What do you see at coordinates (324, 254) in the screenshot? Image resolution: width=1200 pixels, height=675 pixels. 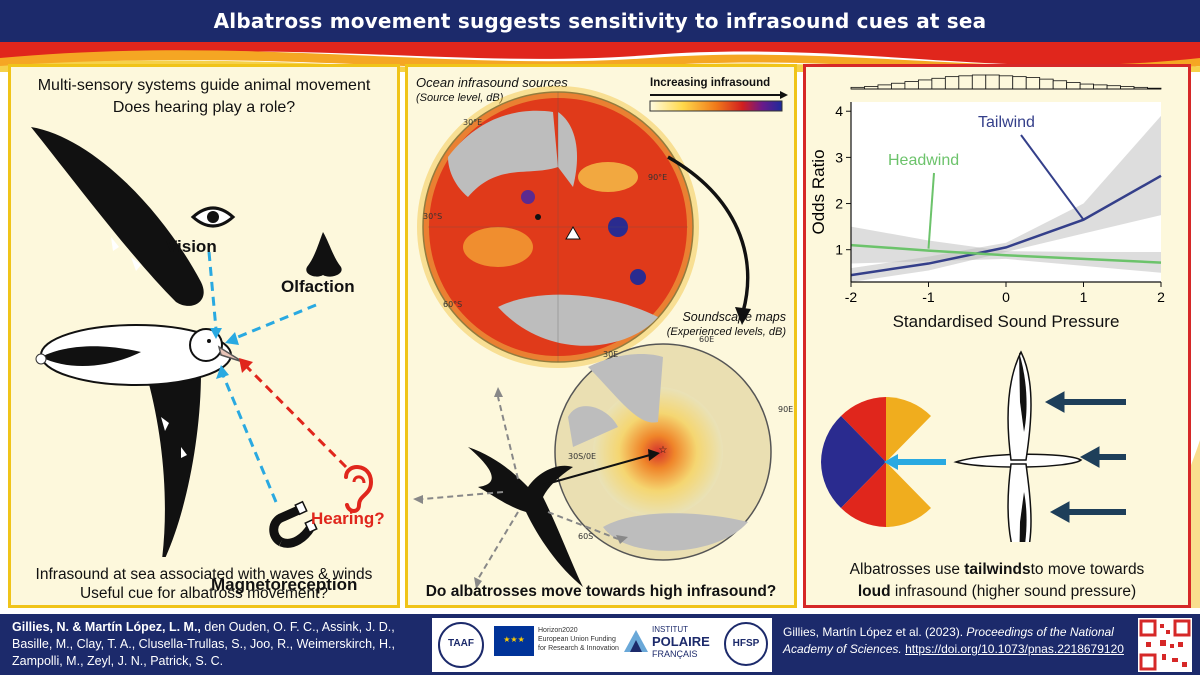 I see `nose-icon` at bounding box center [324, 254].